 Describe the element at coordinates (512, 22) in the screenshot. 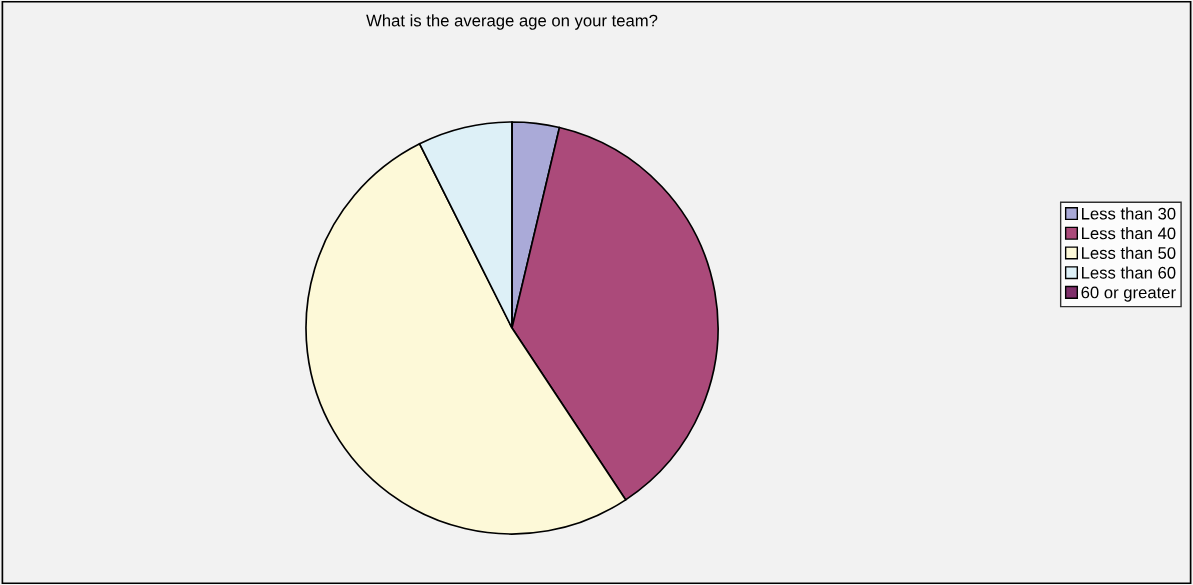

I see `chart-title: What is the average age on your team?` at that location.